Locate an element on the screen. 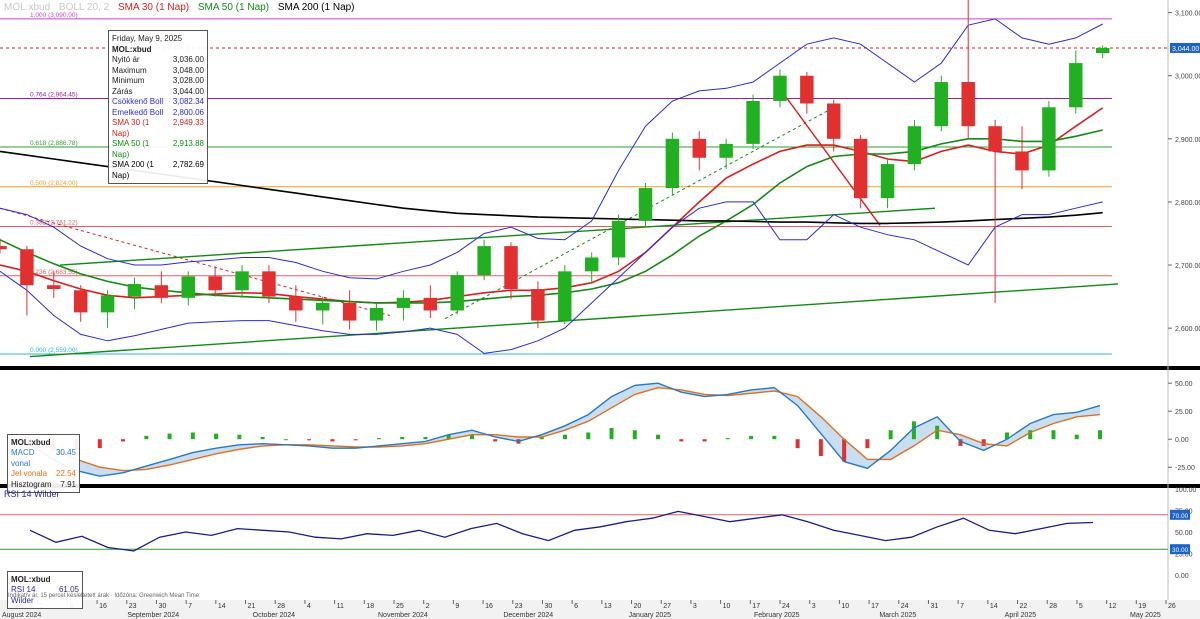 This screenshot has height=619, width=1200. info-box-row: SMA 30 (1 Nap) 2,949.33 is located at coordinates (158, 128).